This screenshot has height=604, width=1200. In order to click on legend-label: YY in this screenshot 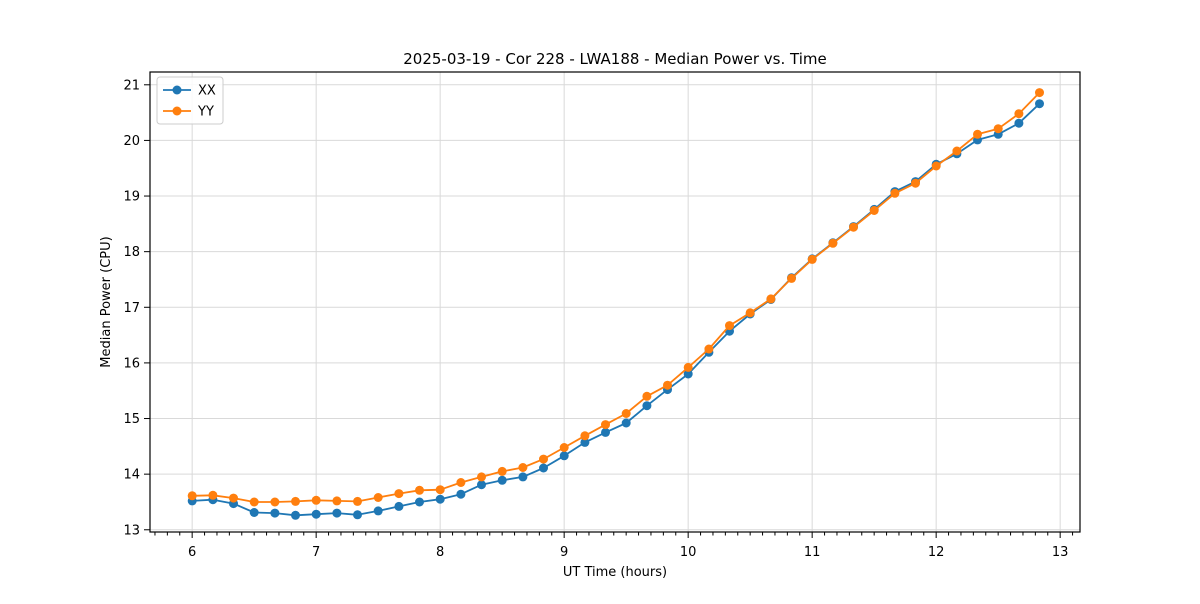, I will do `click(205, 112)`.